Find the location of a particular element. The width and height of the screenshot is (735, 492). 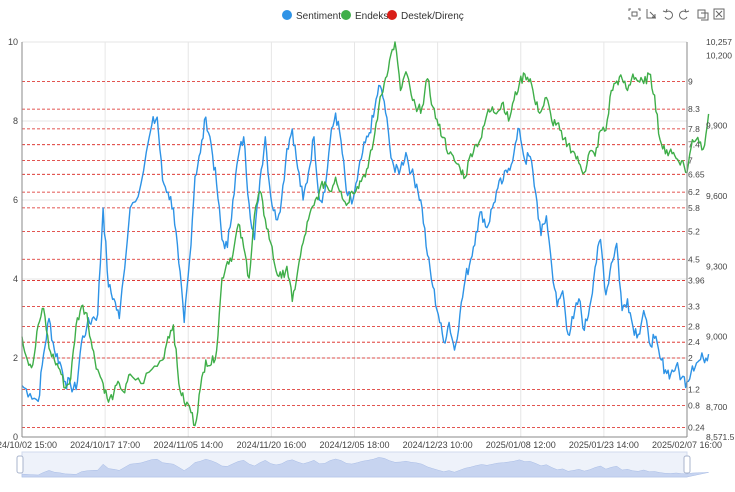

support-resistance-label: 7 is located at coordinates (690, 161).